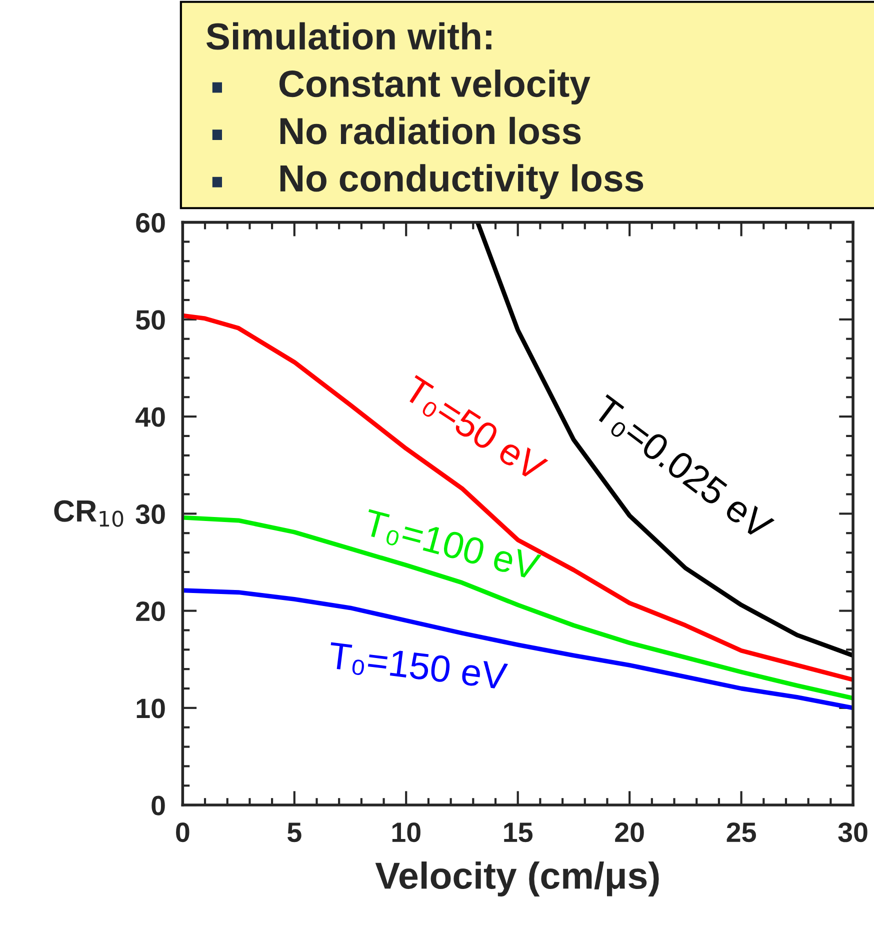 The height and width of the screenshot is (946, 874). I want to click on y-tick-label: 50, so click(150, 320).